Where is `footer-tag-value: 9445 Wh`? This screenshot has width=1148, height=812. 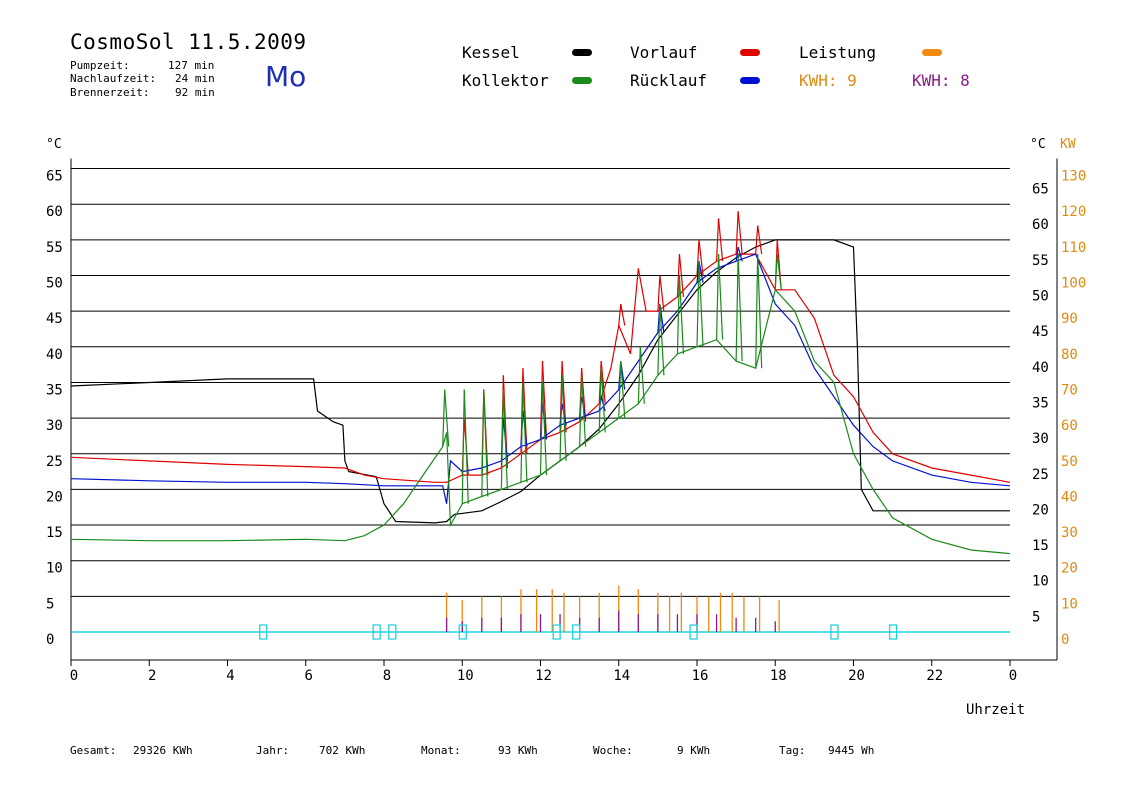
footer-tag-value: 9445 Wh is located at coordinates (851, 750).